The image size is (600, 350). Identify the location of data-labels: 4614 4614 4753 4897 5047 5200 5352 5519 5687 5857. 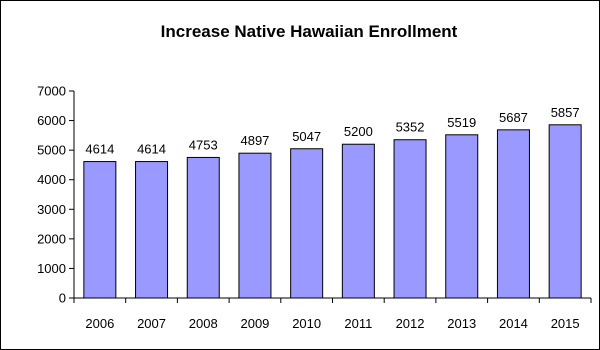
(332, 131).